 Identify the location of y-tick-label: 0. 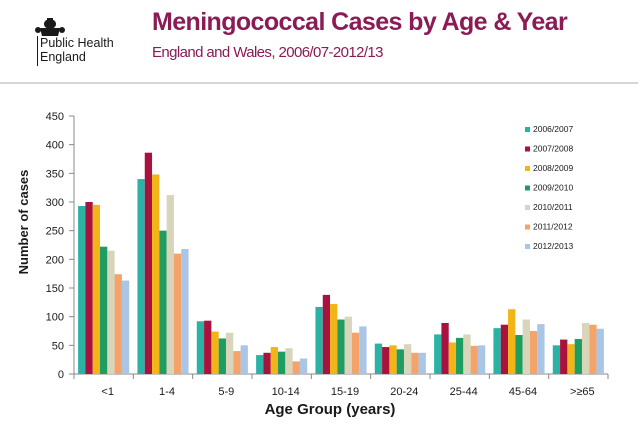
(61, 375).